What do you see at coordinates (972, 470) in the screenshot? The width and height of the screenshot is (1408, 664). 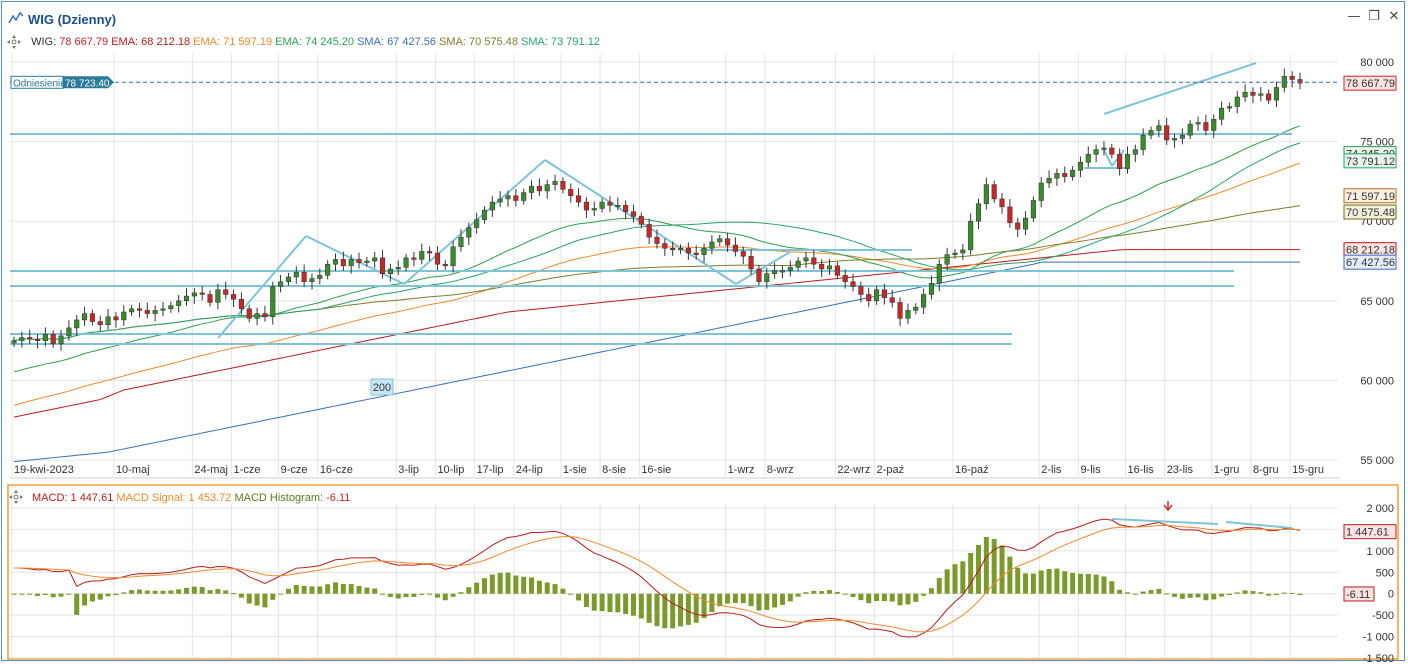 I see `time-axis-label: 16-paź` at bounding box center [972, 470].